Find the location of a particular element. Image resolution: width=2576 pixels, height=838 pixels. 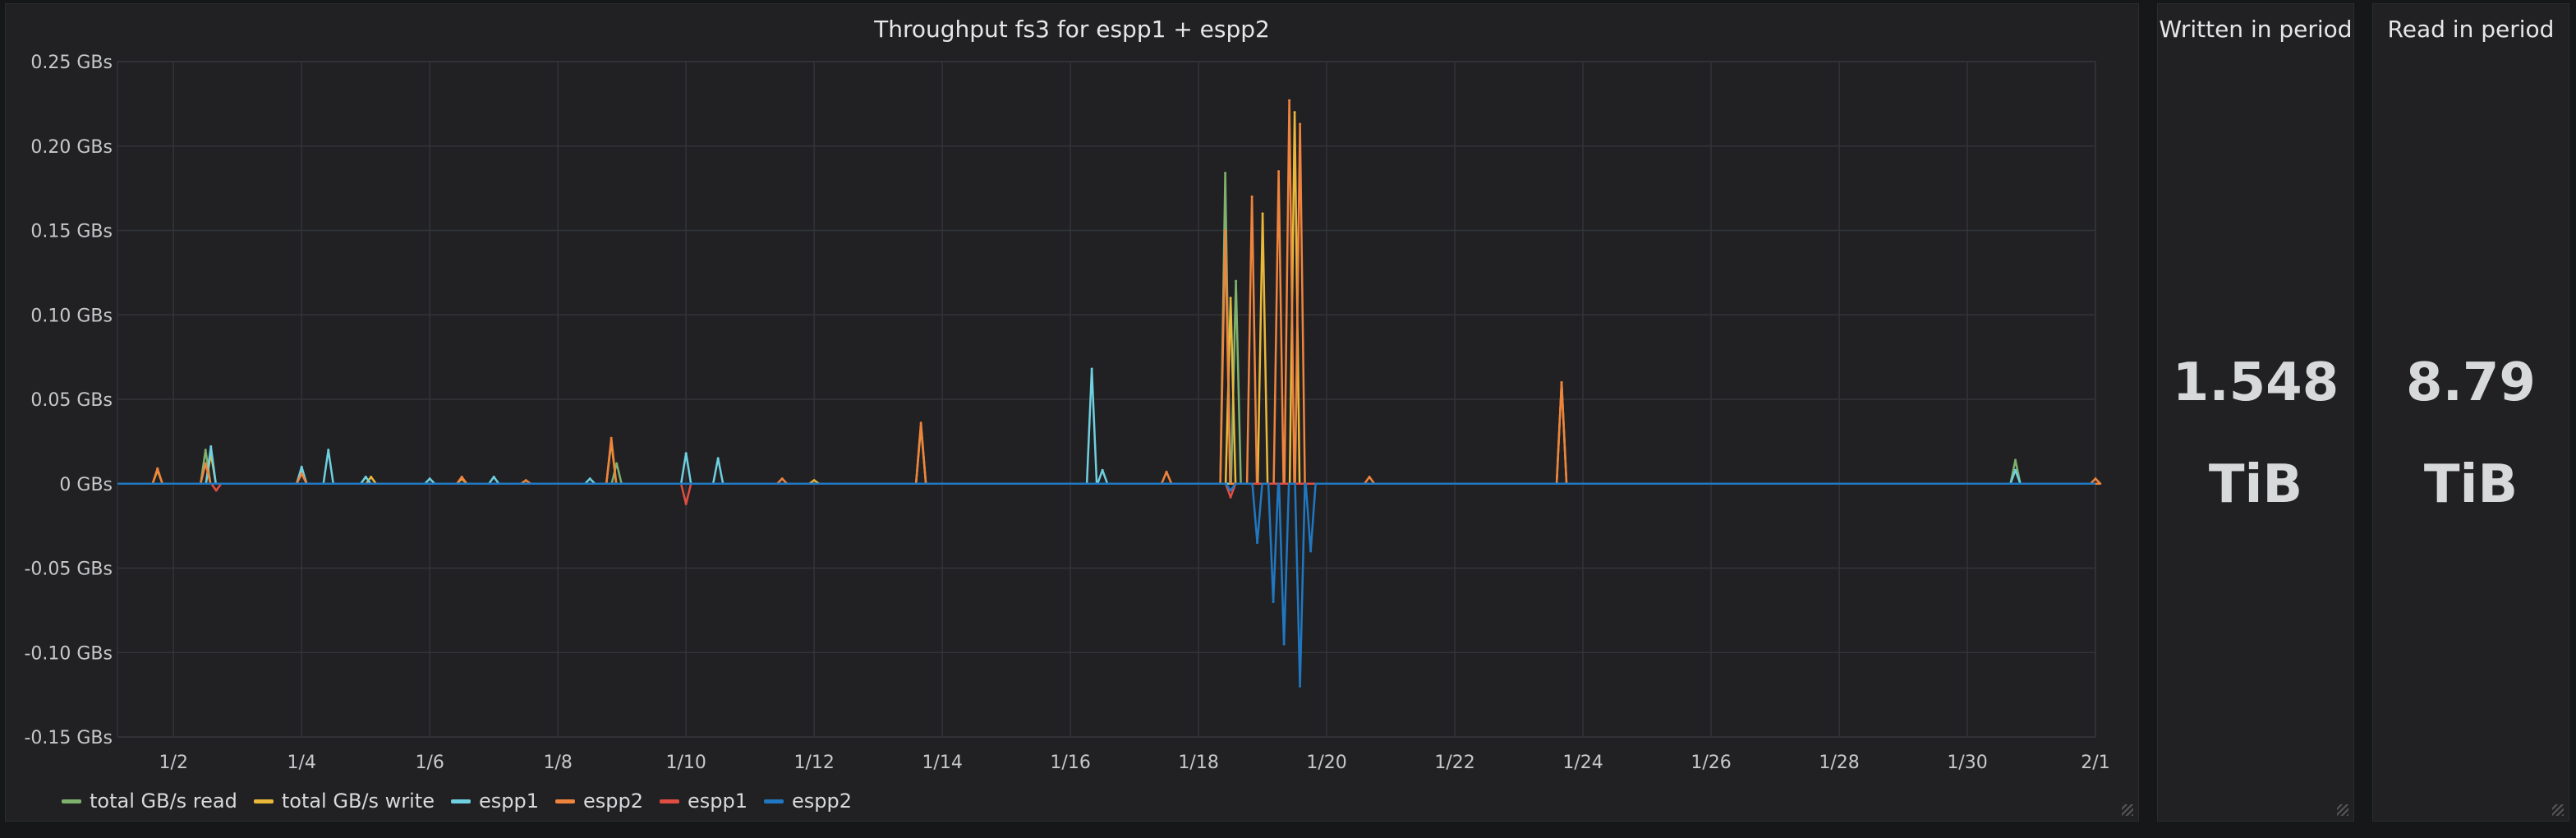

x-tick-label: 1/10 is located at coordinates (685, 763).